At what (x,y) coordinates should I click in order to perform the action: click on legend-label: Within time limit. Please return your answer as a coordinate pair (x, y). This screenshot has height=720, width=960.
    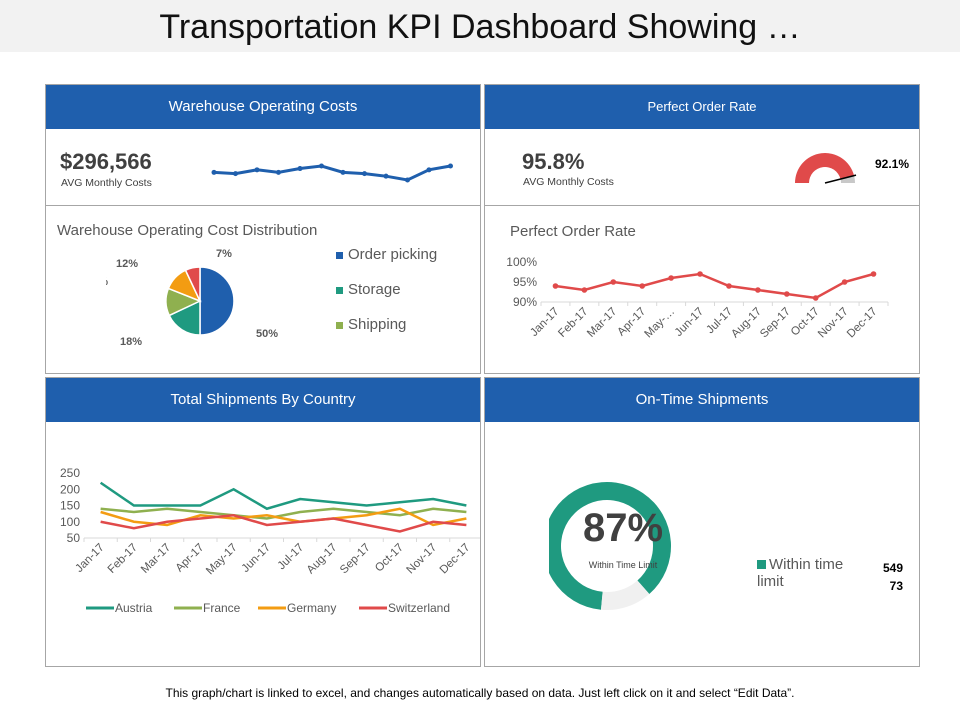
    Looking at the image, I should click on (800, 573).